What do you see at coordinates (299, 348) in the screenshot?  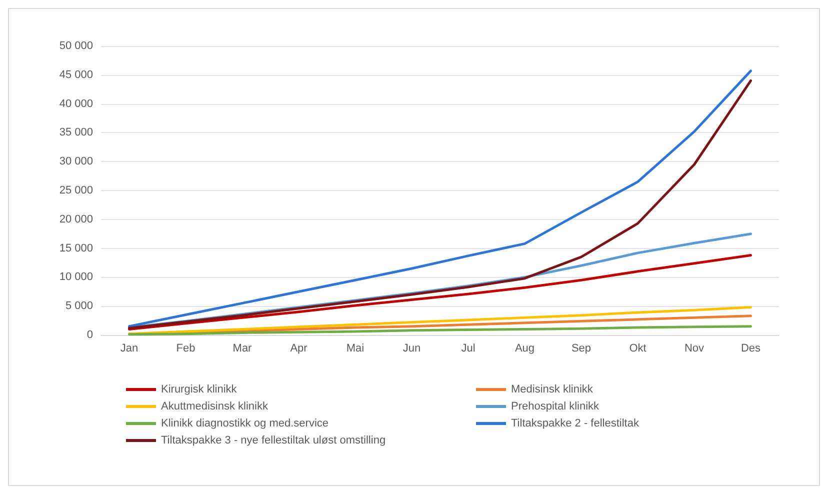 I see `x-tick-label: Apr` at bounding box center [299, 348].